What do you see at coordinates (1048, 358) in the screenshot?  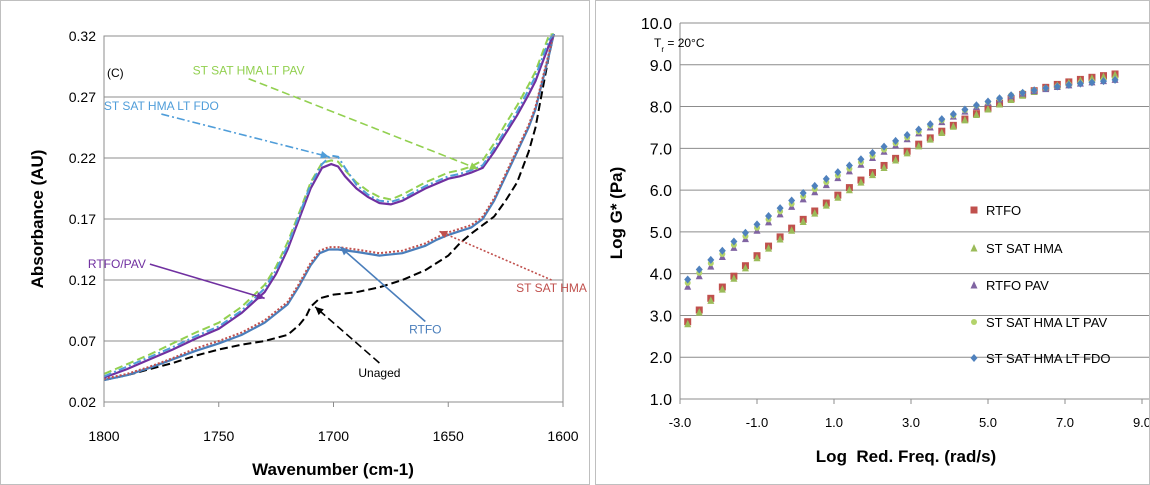 I see `legend-label: ST SAT HMA LT FDO` at bounding box center [1048, 358].